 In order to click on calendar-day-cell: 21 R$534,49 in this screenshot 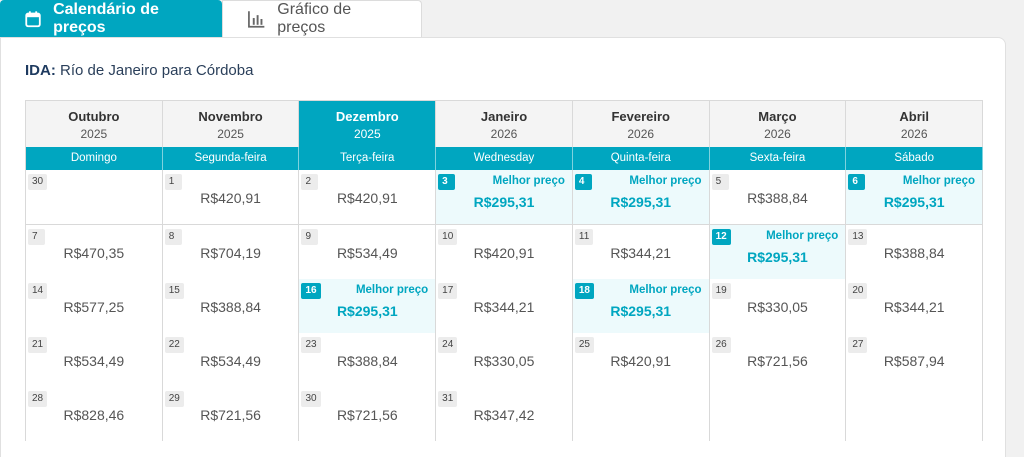, I will do `click(94, 360)`.